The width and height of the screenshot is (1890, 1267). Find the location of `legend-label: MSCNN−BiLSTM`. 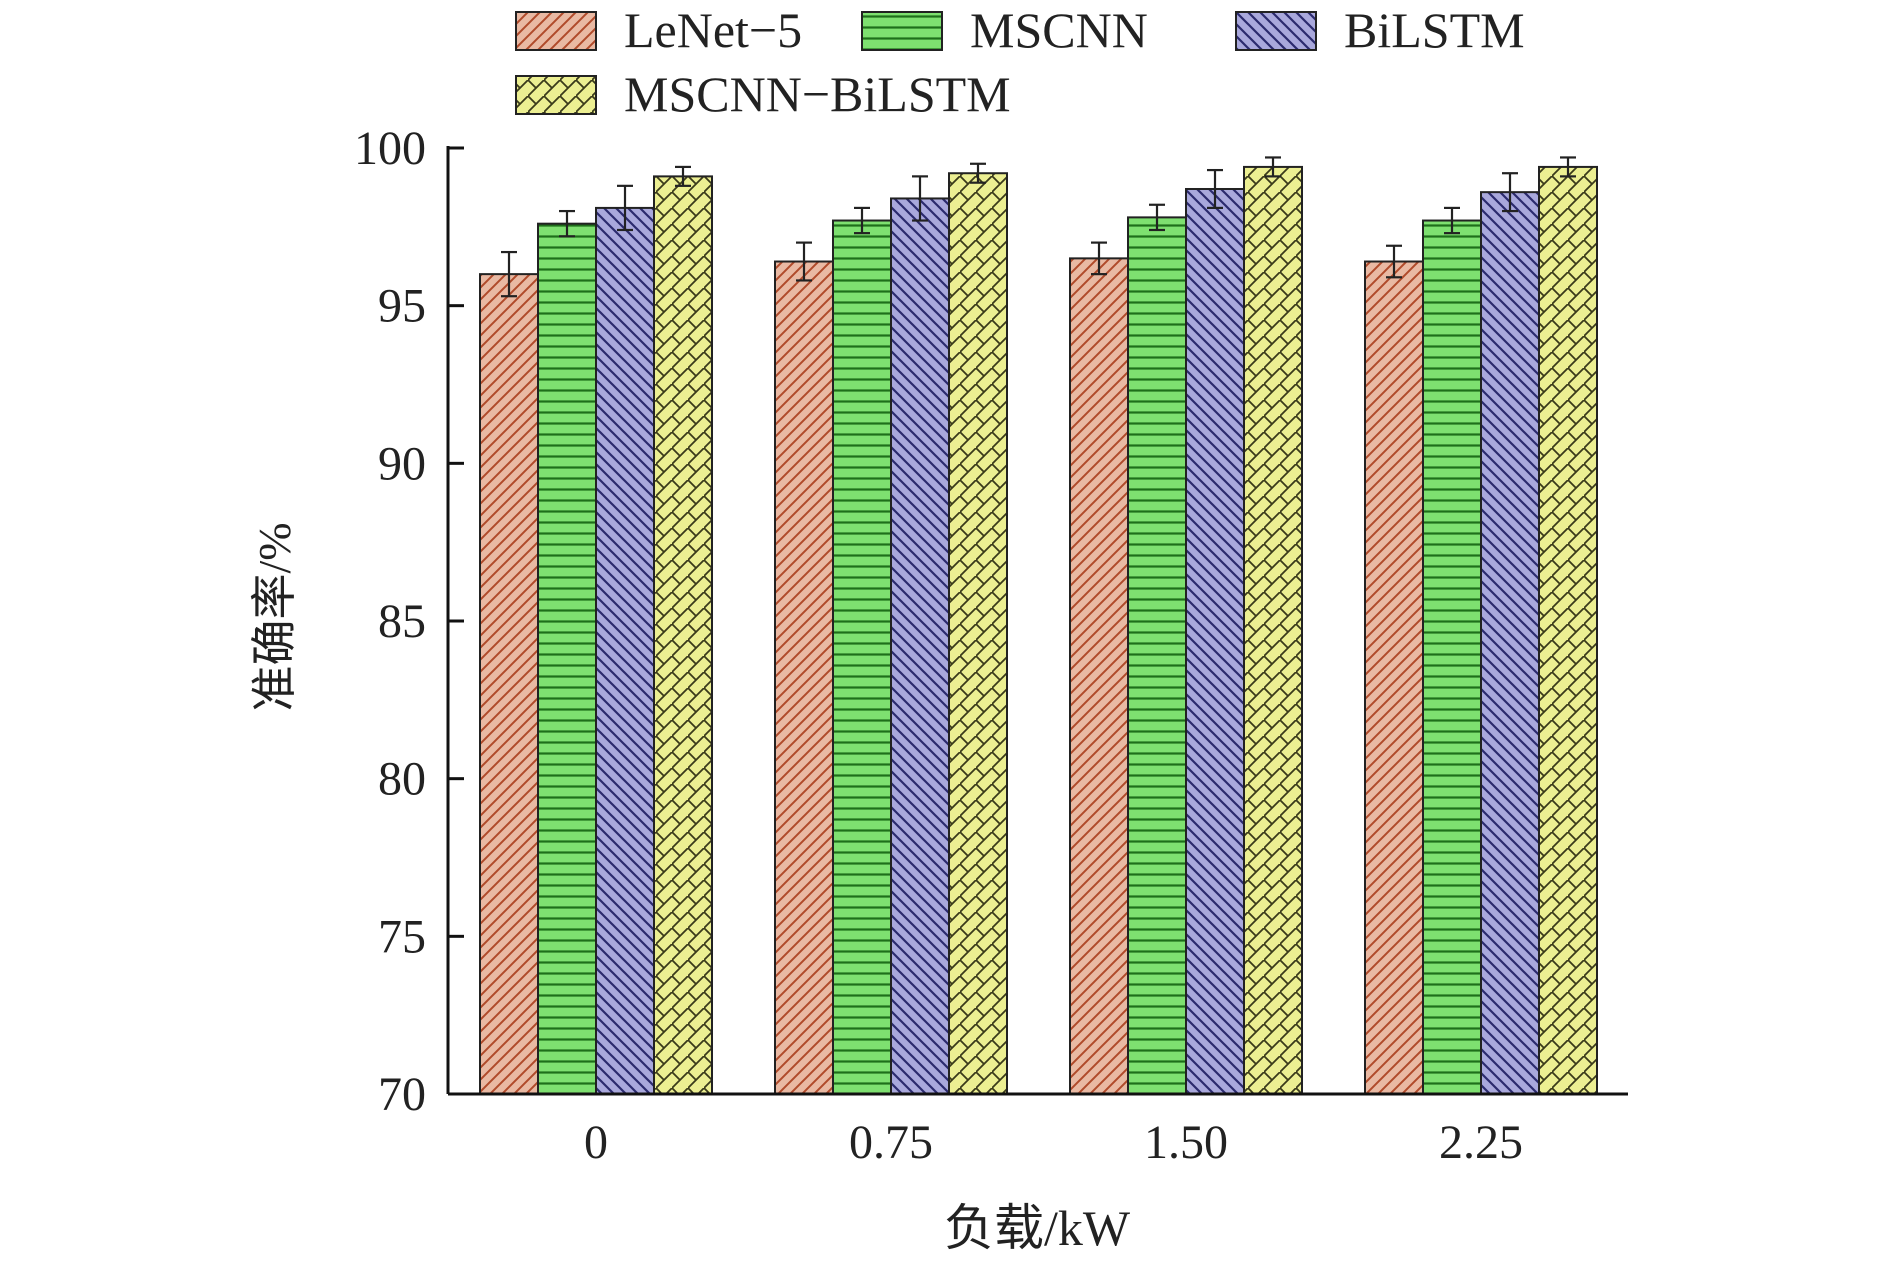

legend-label: MSCNN−BiLSTM is located at coordinates (817, 94).